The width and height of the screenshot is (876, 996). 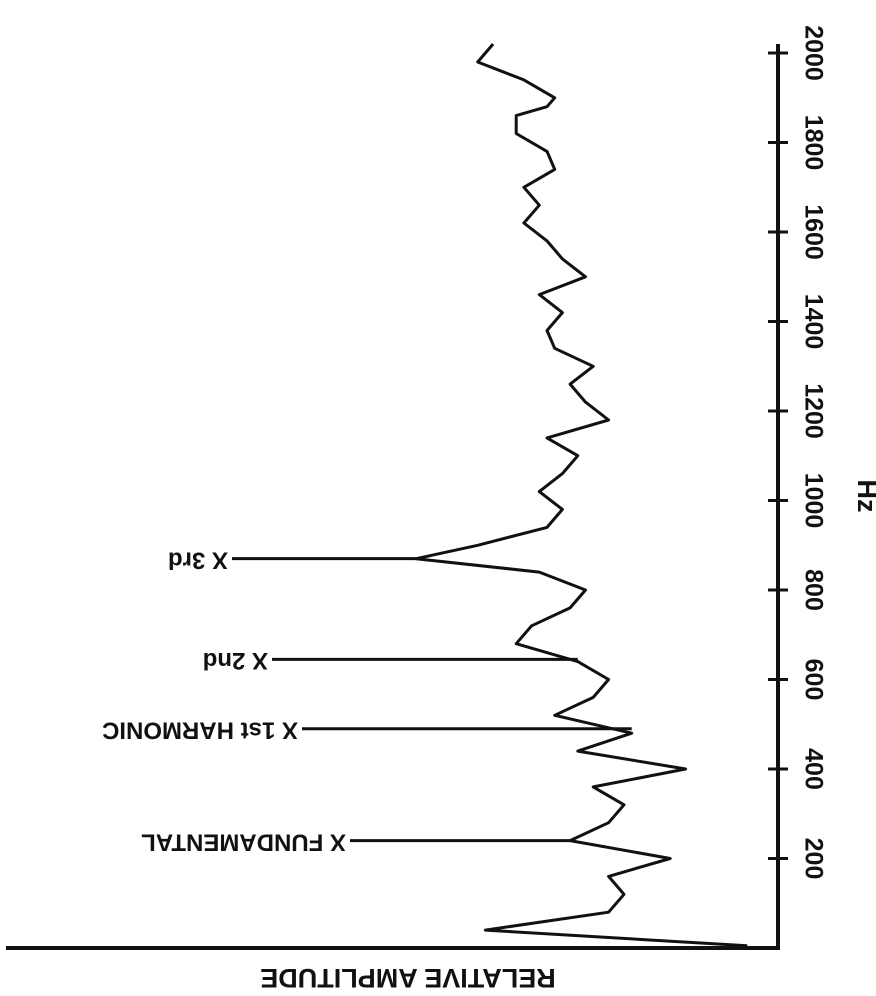 I want to click on x-tick-label: 1600, so click(x=813, y=232).